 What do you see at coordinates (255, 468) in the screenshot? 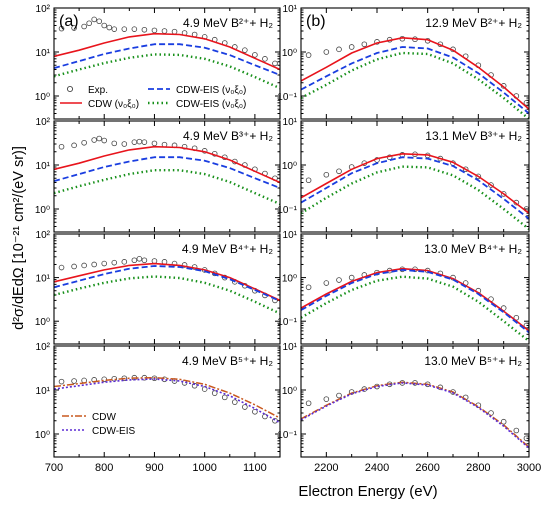
I see `x-tick-label: 1100` at bounding box center [255, 468].